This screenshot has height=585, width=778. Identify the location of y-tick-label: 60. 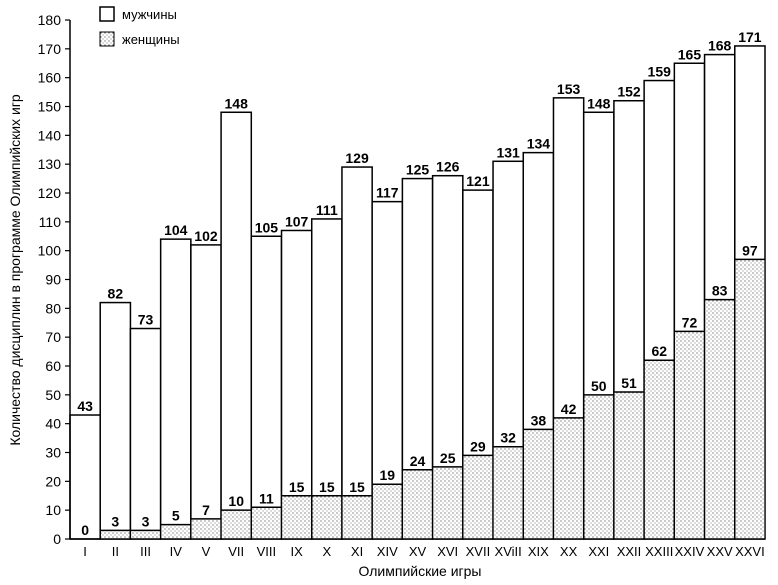
(53, 366).